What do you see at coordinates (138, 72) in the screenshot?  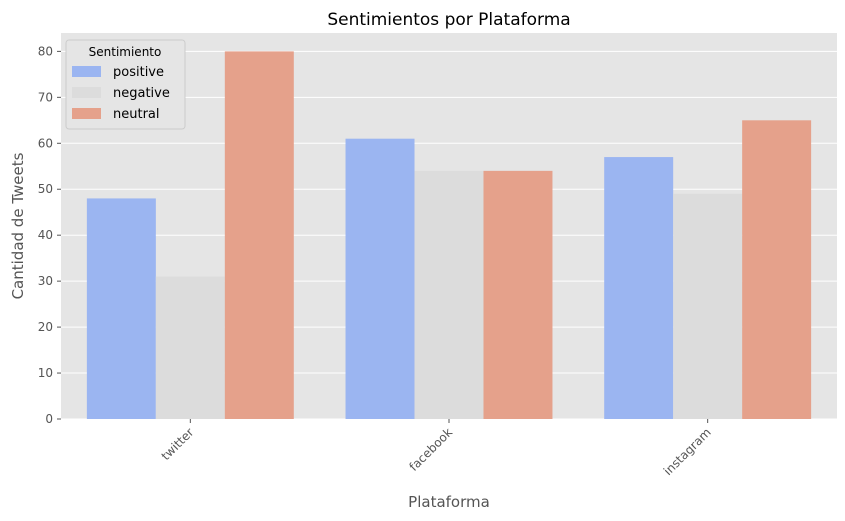 I see `legend-label-positive: positive` at bounding box center [138, 72].